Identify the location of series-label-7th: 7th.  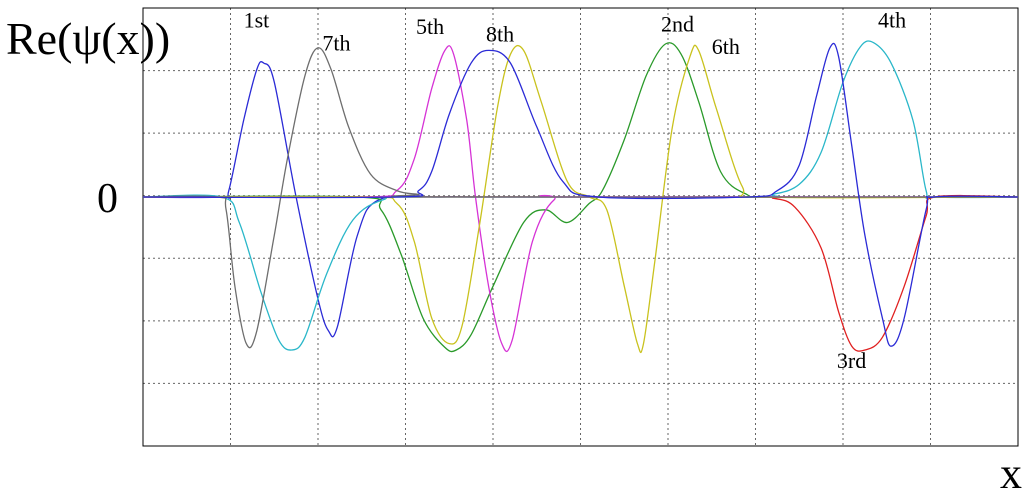
(336, 42).